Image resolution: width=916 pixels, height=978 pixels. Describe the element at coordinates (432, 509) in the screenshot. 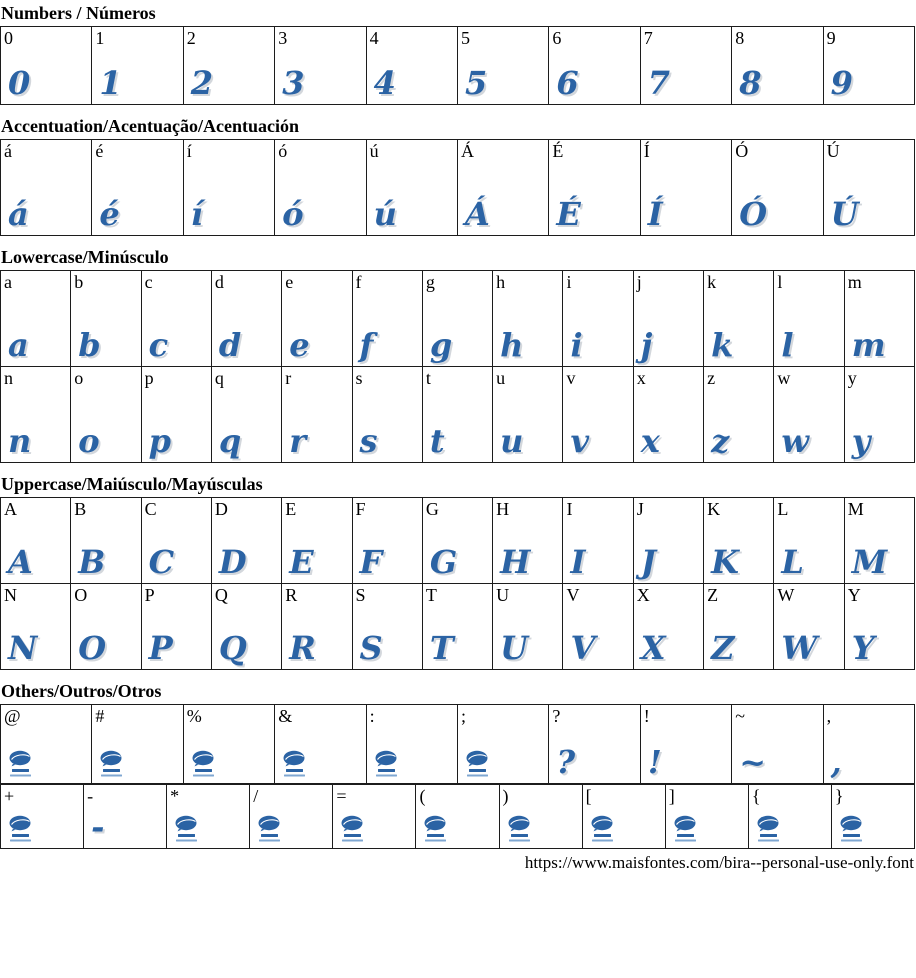

I see `reference-character: G` at that location.